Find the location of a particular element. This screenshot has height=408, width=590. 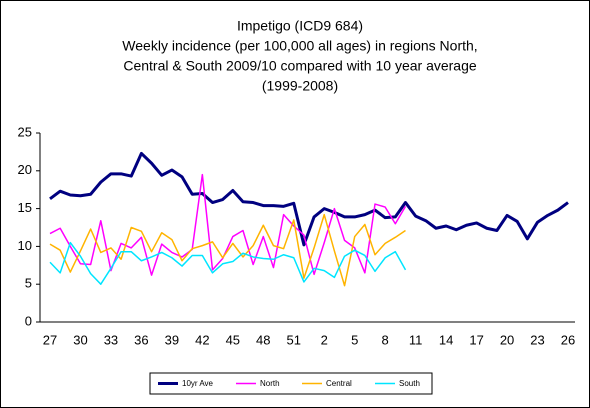

x-tick-label: 42 is located at coordinates (202, 339).